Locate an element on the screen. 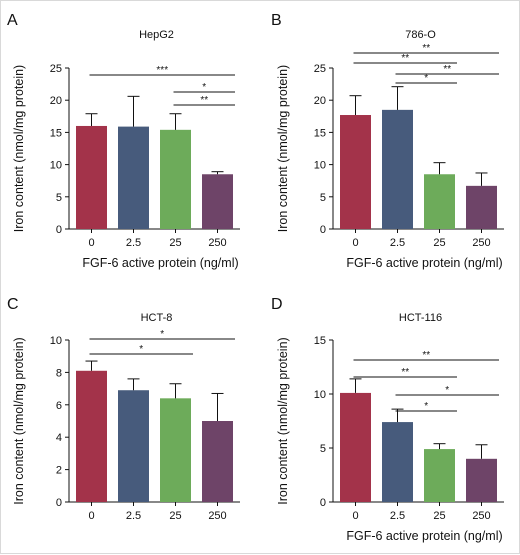 The image size is (520, 555). y-tick-label: 8 is located at coordinates (59, 373).